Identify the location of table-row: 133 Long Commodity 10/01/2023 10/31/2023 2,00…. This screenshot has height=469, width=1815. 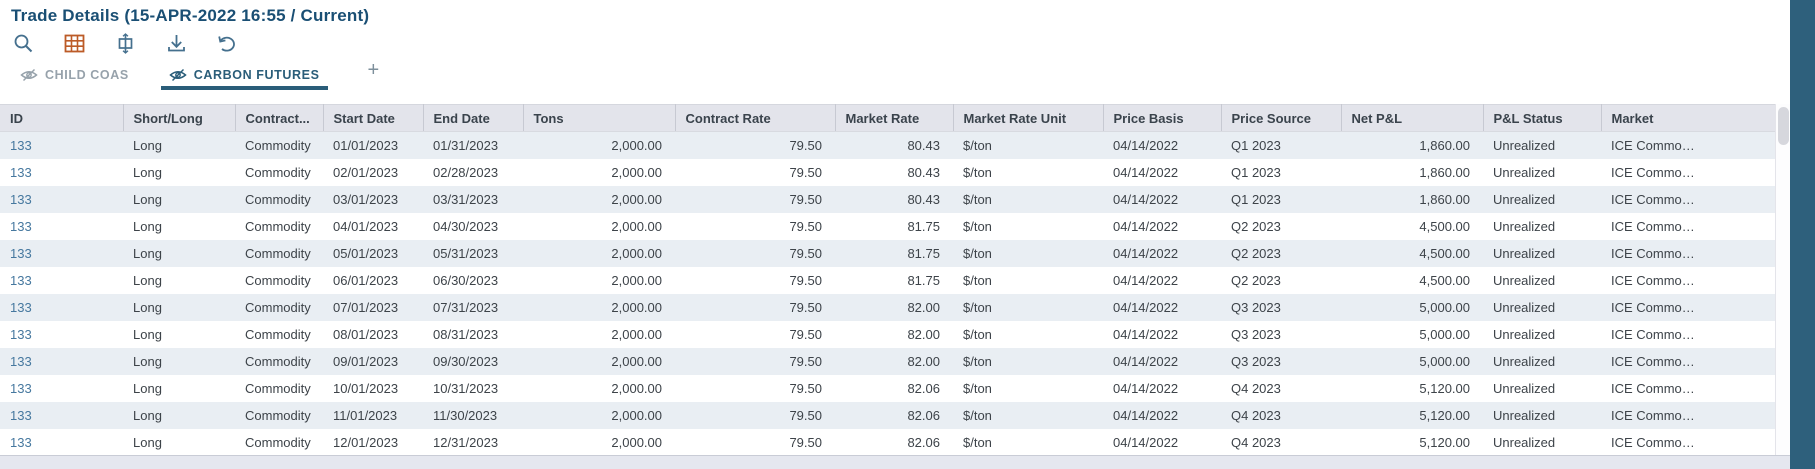
(887, 388).